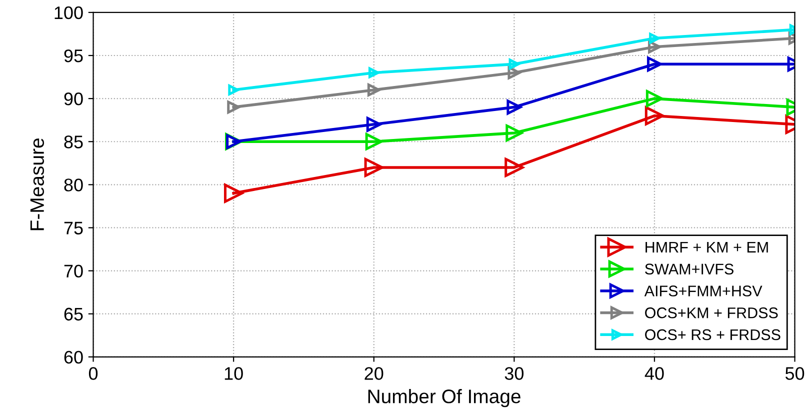 The height and width of the screenshot is (415, 811). Describe the element at coordinates (794, 373) in the screenshot. I see `x-tick-label: 50` at that location.